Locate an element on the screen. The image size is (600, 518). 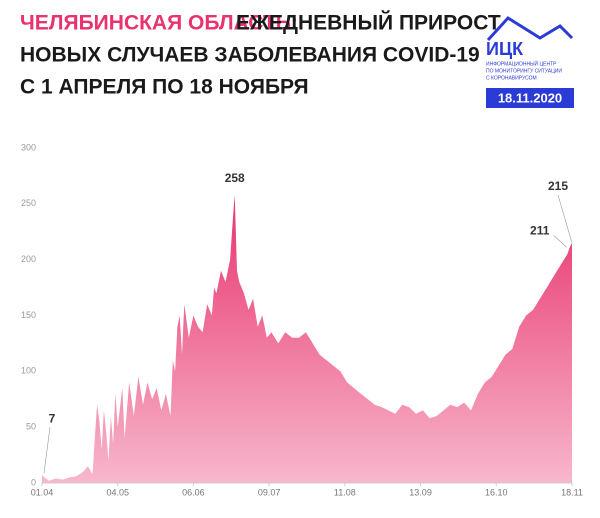
logo-caption: ПО МОНИТОРИНГУ СИТУАЦИИ is located at coordinates (524, 71).